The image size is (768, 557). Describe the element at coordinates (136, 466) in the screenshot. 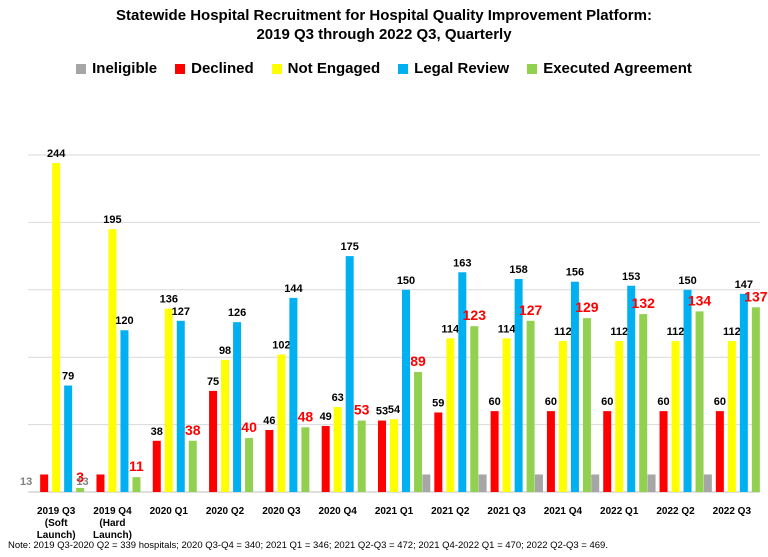

I see `data-label: 11` at that location.